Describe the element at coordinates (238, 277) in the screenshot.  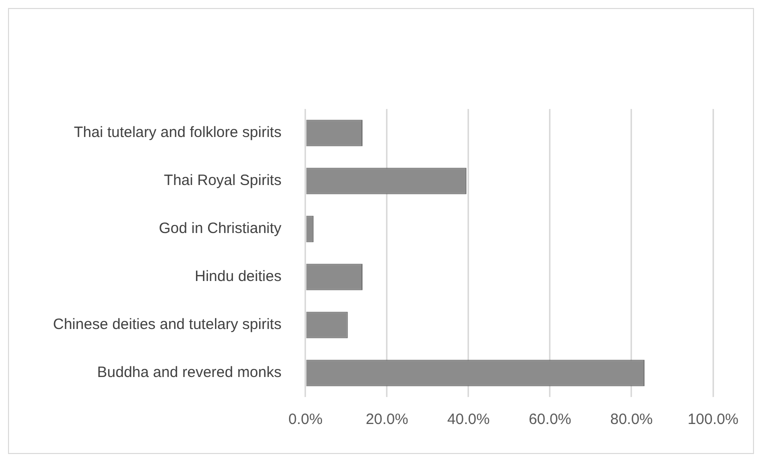
I see `y-tick-label: Hindu deities` at that location.